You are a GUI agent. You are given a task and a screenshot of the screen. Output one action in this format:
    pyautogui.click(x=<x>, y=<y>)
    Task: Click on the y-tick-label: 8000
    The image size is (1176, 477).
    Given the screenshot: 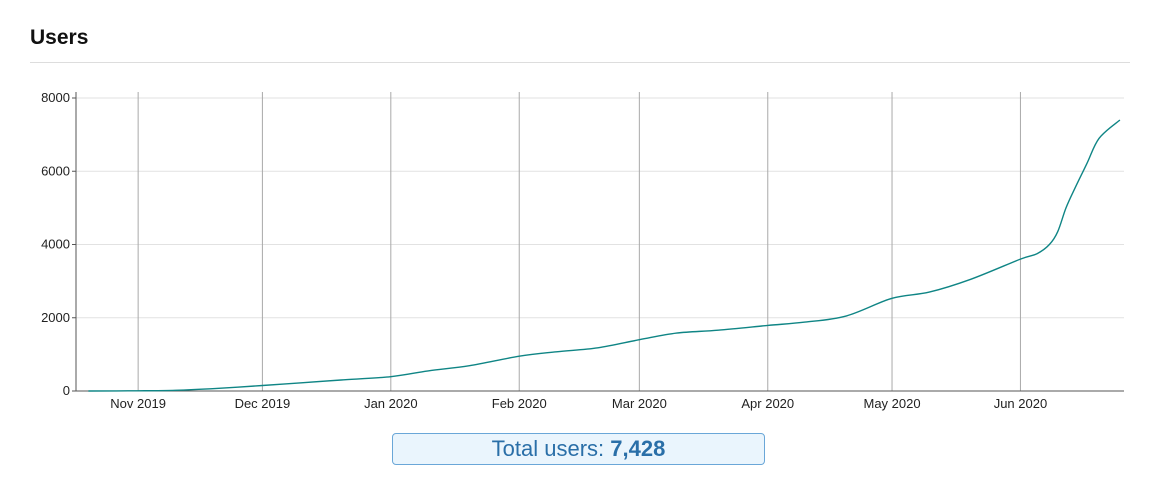 What is the action you would take?
    pyautogui.click(x=55, y=97)
    